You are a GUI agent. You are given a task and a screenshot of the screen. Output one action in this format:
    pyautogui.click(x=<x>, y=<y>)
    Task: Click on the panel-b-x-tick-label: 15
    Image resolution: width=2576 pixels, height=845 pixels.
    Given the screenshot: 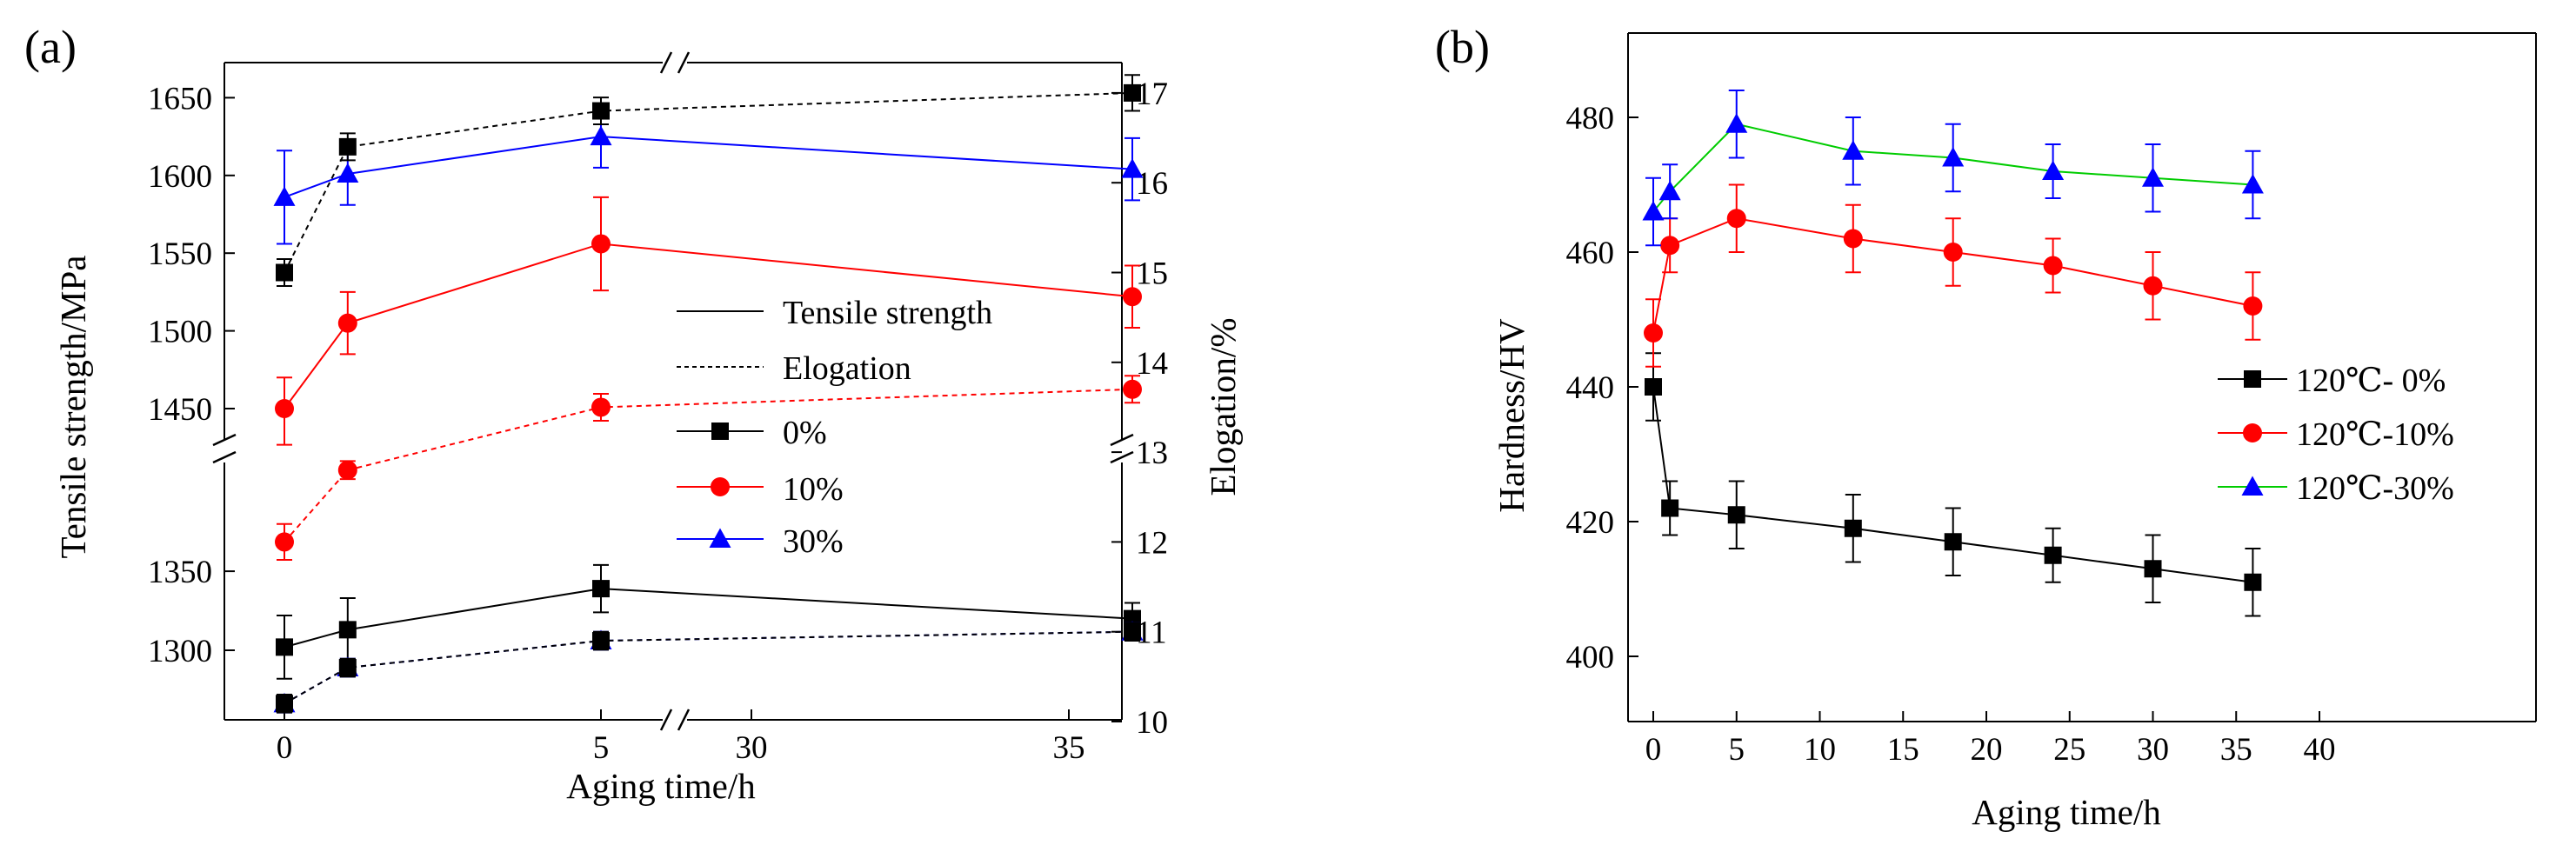 What is the action you would take?
    pyautogui.click(x=1903, y=750)
    